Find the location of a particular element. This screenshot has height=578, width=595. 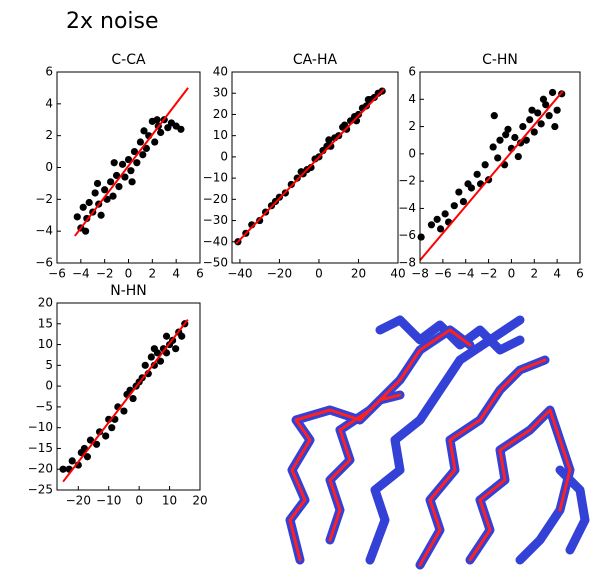

y-tick-label: −10 is located at coordinates (215, 178).